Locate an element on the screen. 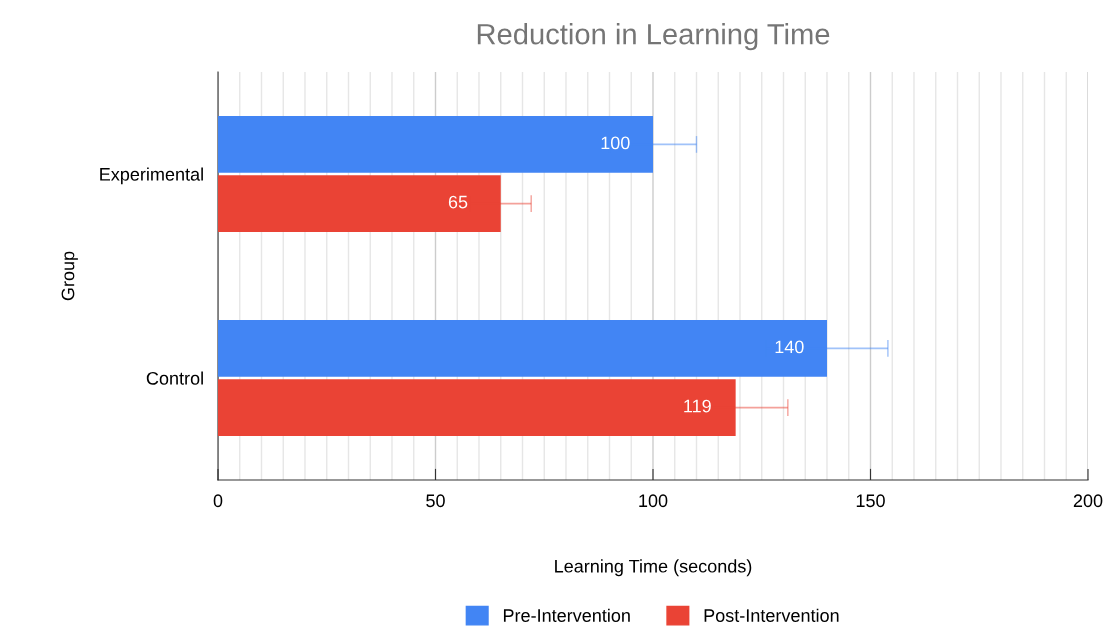 This screenshot has height=642, width=1114. data-label: 100 is located at coordinates (615, 143).